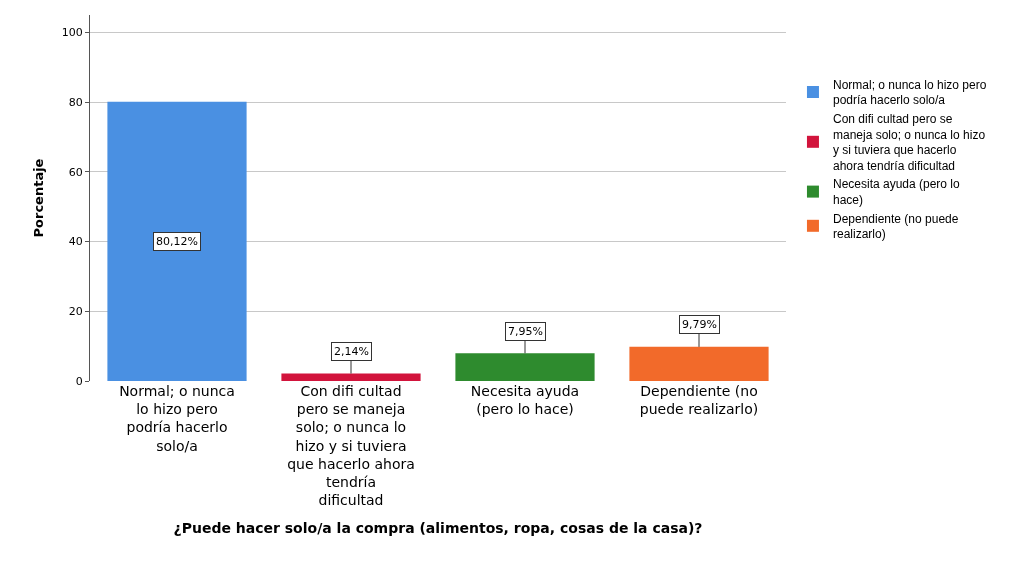 This screenshot has width=1036, height=581. Describe the element at coordinates (177, 241) in the screenshot. I see `data-label: 80,12%` at that location.